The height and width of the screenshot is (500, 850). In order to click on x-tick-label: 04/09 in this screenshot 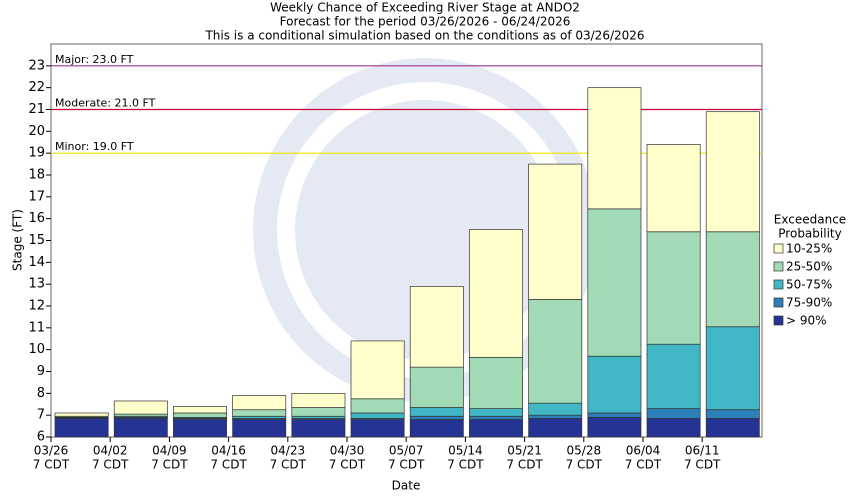, I will do `click(169, 451)`.